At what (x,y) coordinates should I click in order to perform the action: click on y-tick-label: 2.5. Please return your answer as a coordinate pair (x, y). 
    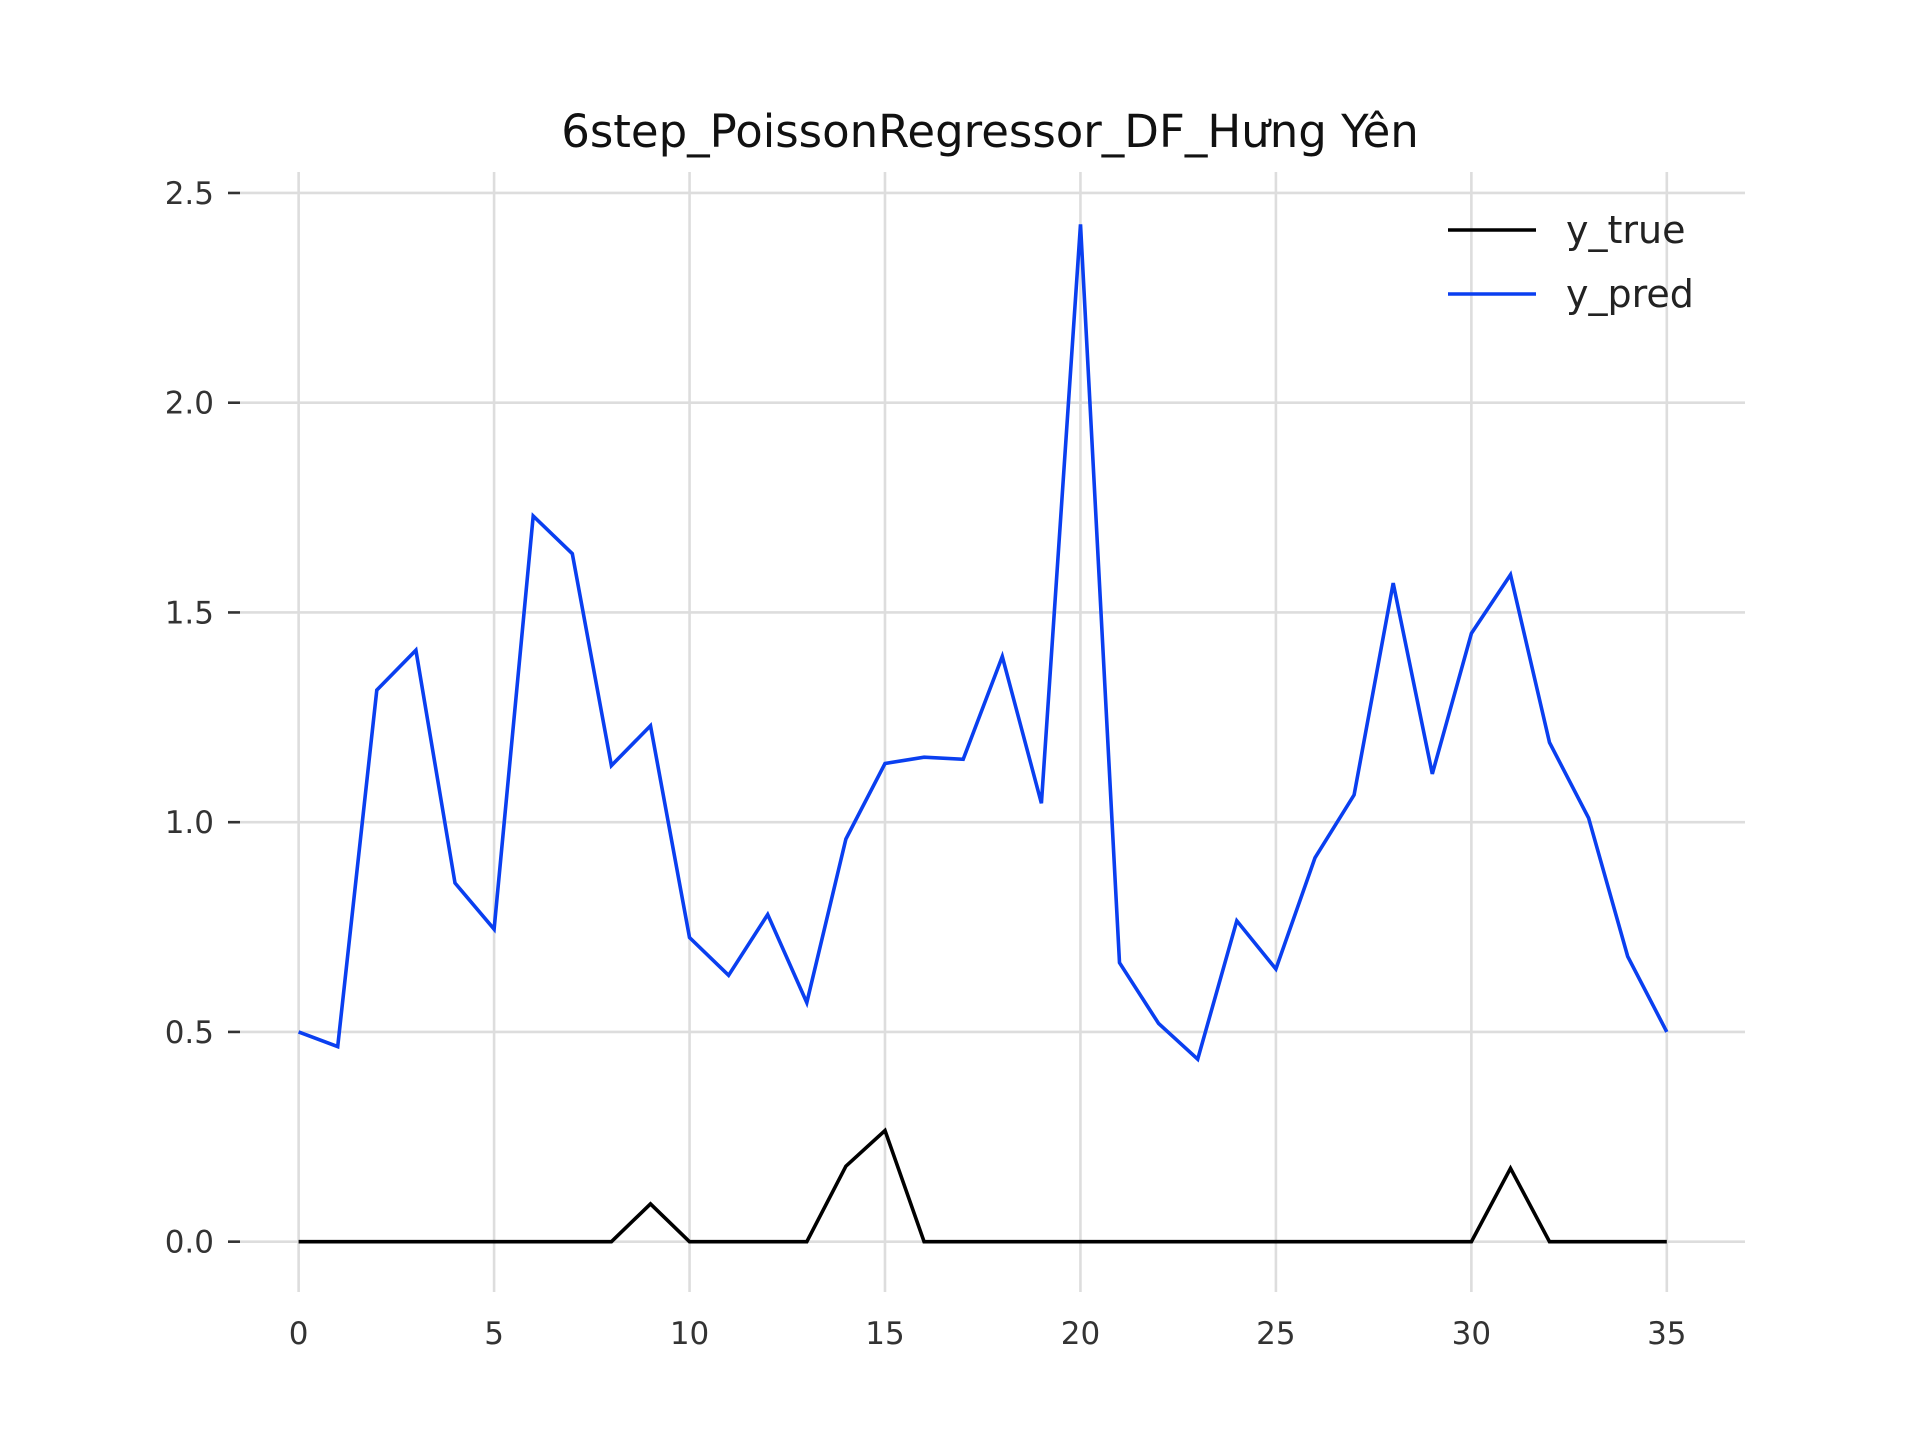
    Looking at the image, I should click on (189, 194).